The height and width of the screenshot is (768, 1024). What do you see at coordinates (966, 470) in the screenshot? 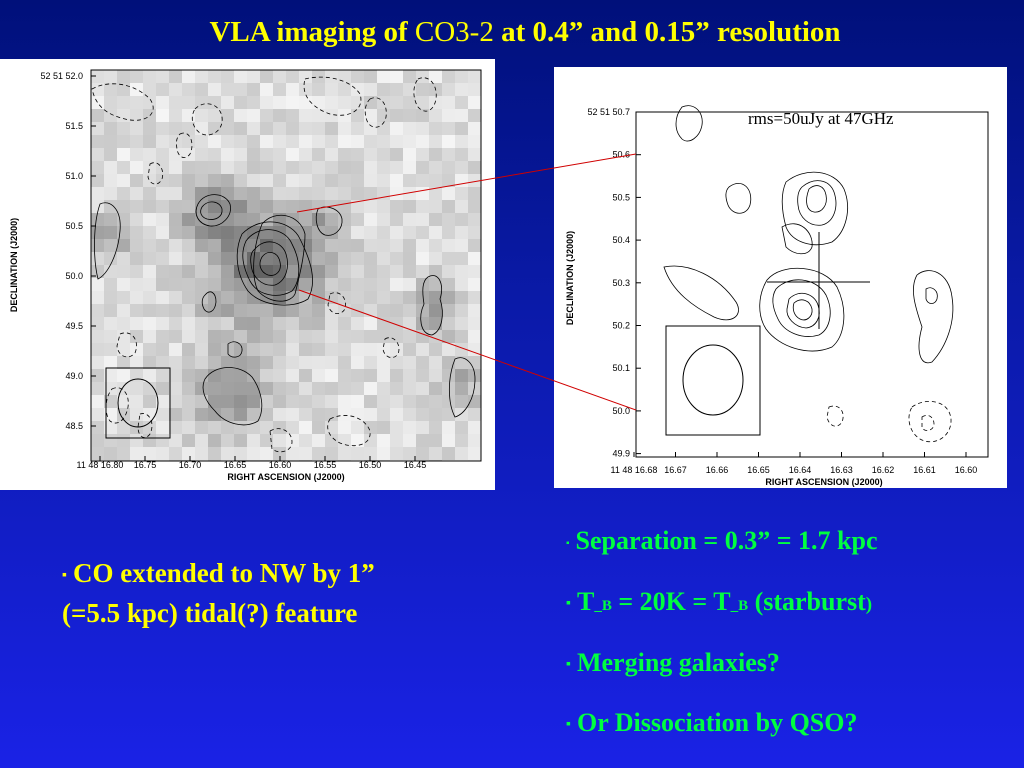
I see `x-tick-label: 16.60` at bounding box center [966, 470].